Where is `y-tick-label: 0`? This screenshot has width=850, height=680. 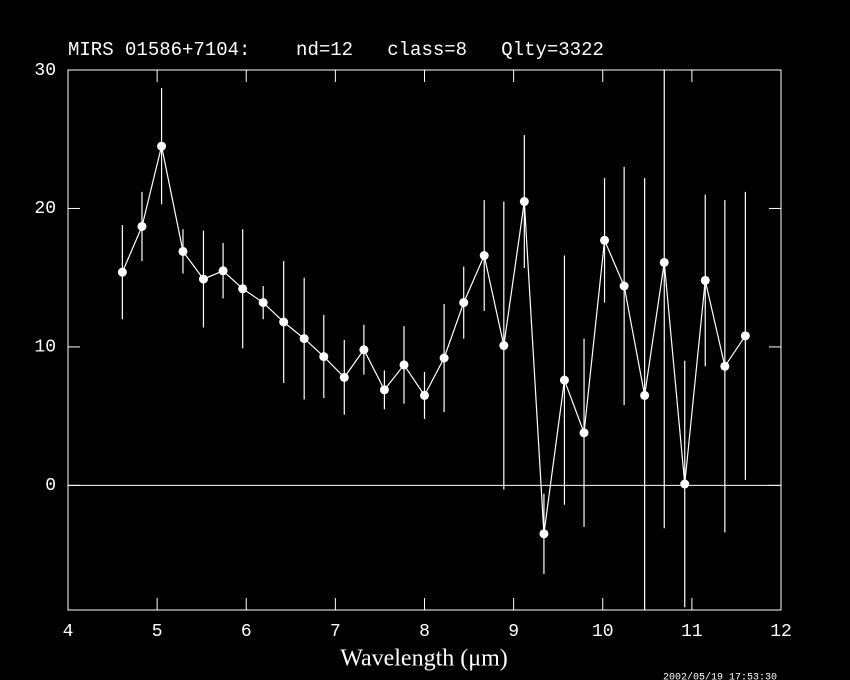 y-tick-label: 0 is located at coordinates (50, 486).